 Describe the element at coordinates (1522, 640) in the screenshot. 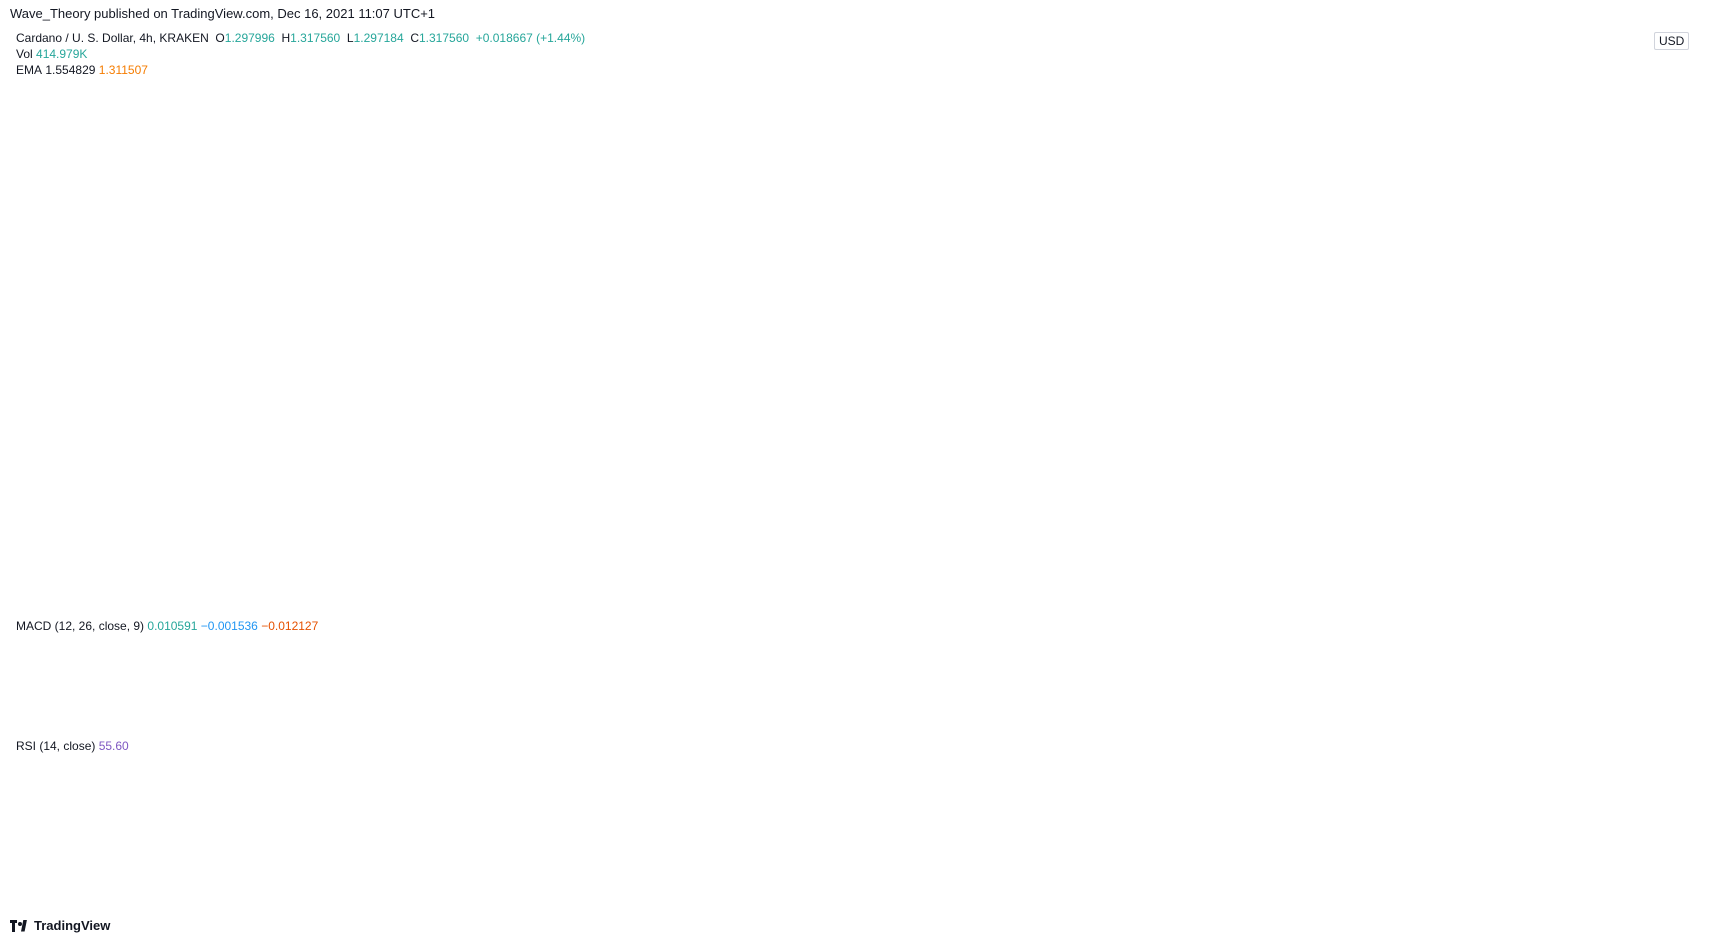

I see `macd-hist-badge-bg` at that location.